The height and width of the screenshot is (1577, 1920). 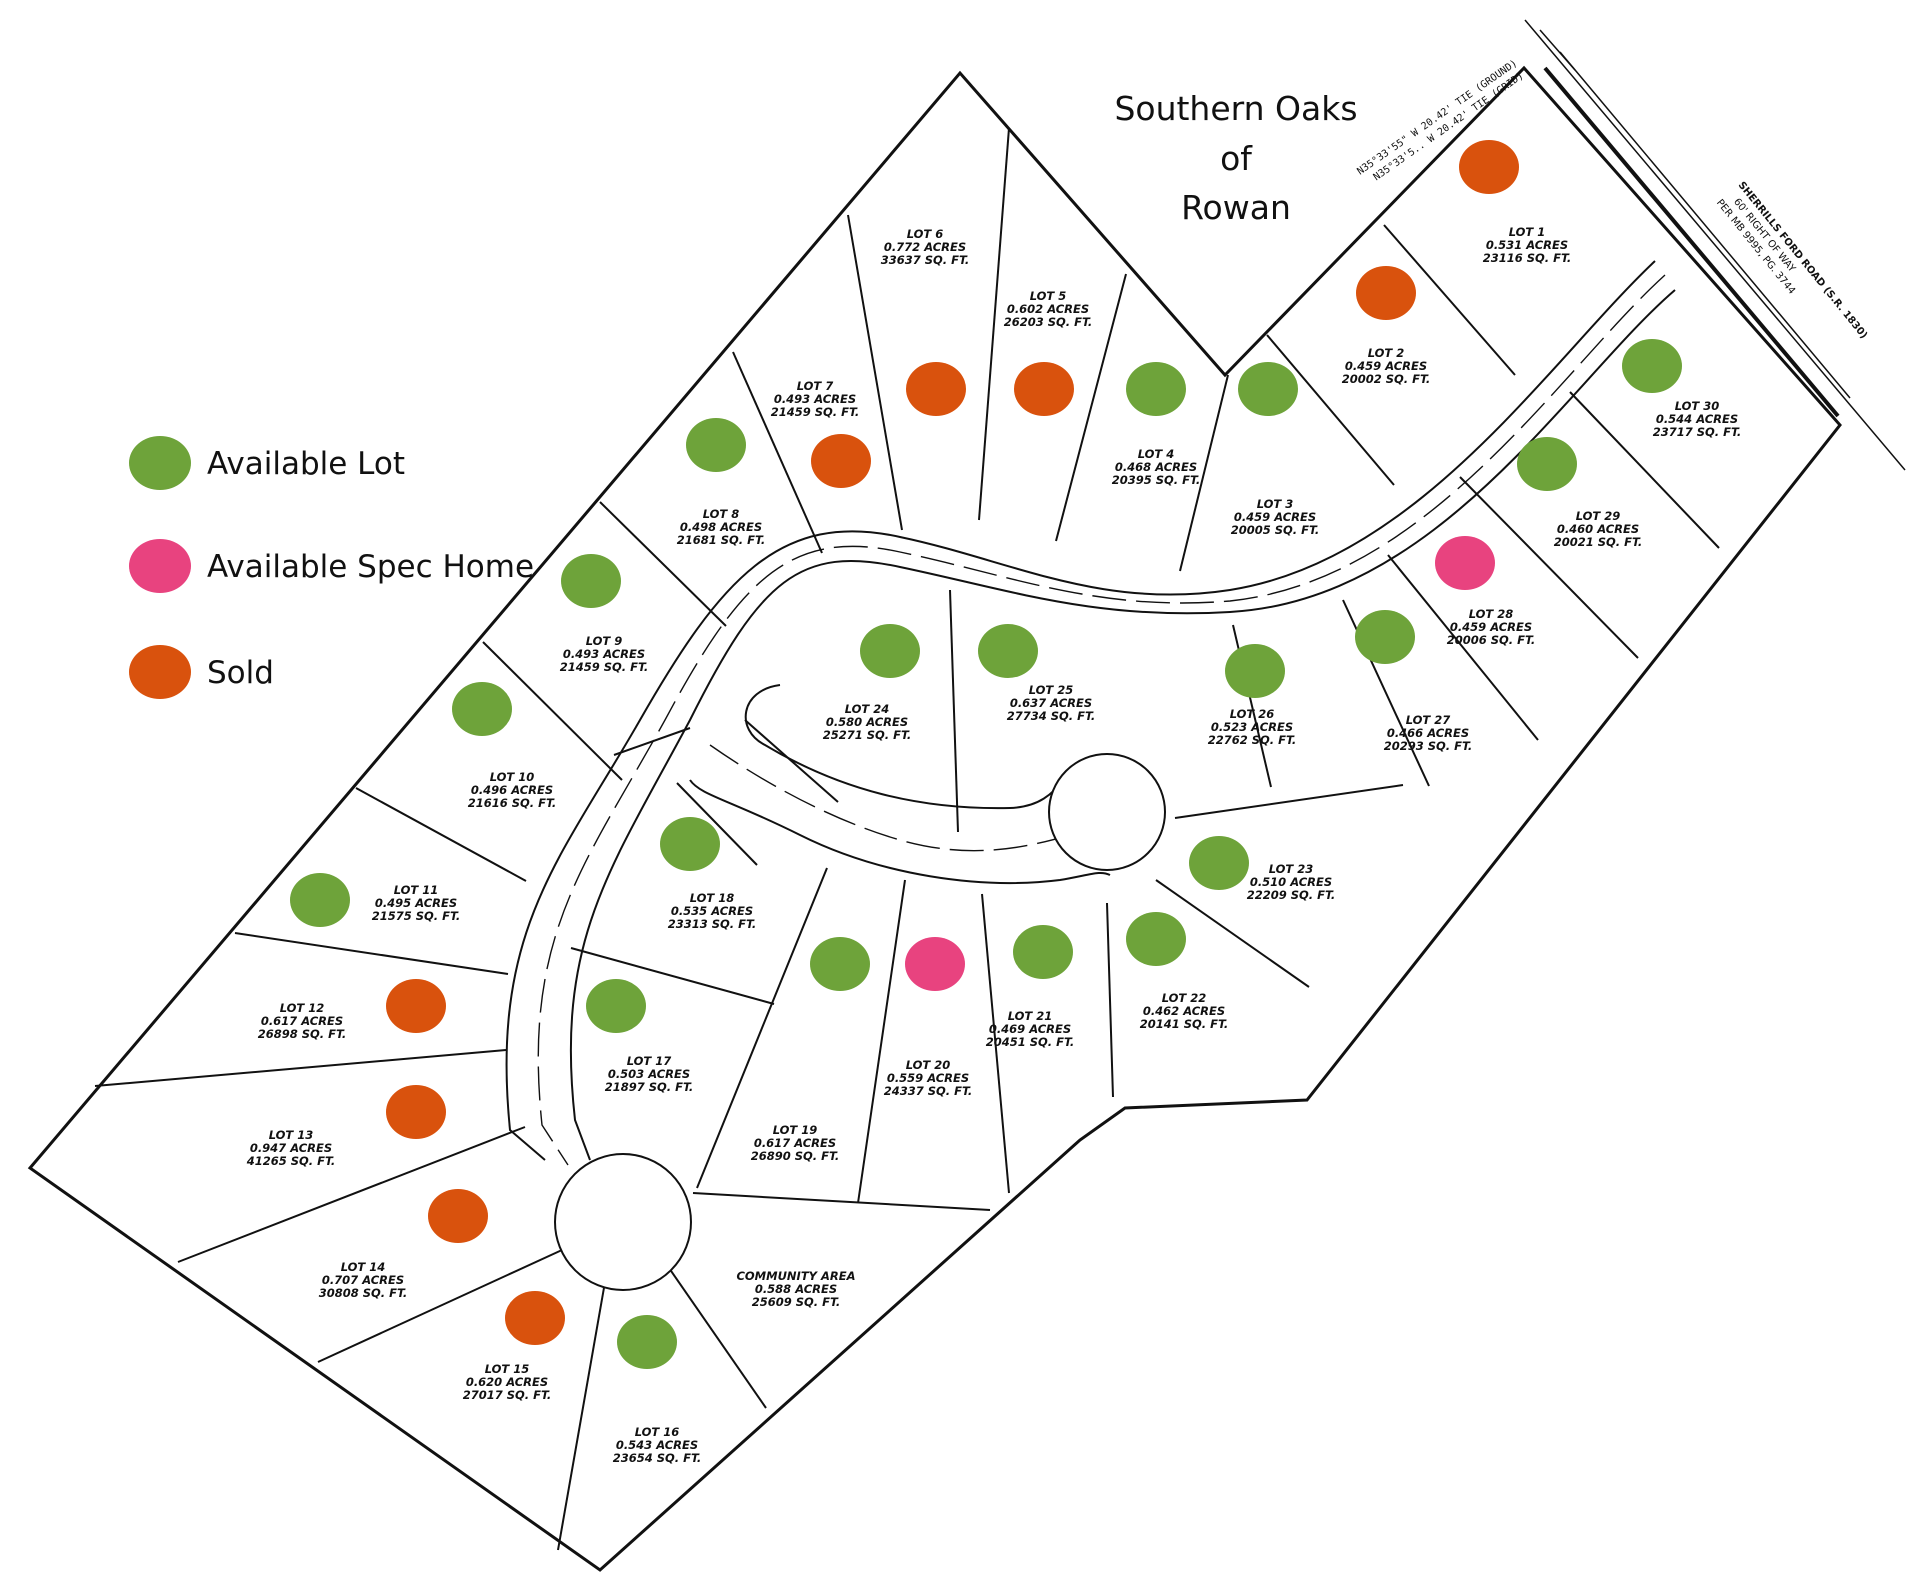 I want to click on title-line-2: of, so click(x=1236, y=158).